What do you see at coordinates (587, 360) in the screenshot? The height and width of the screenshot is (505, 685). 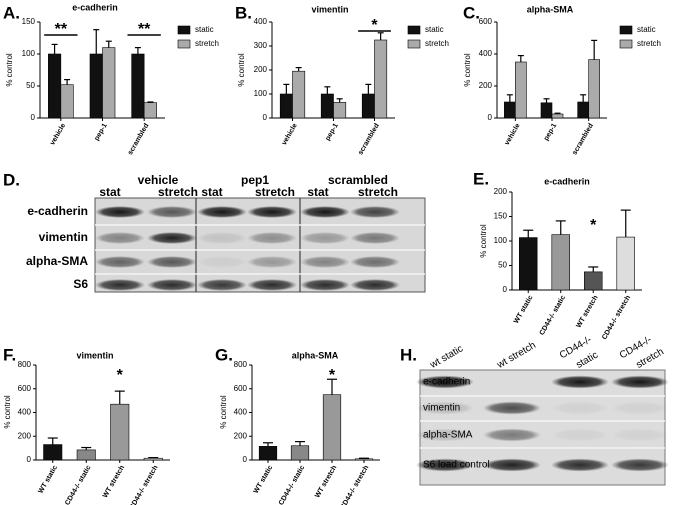 I see `column-label: static` at bounding box center [587, 360].